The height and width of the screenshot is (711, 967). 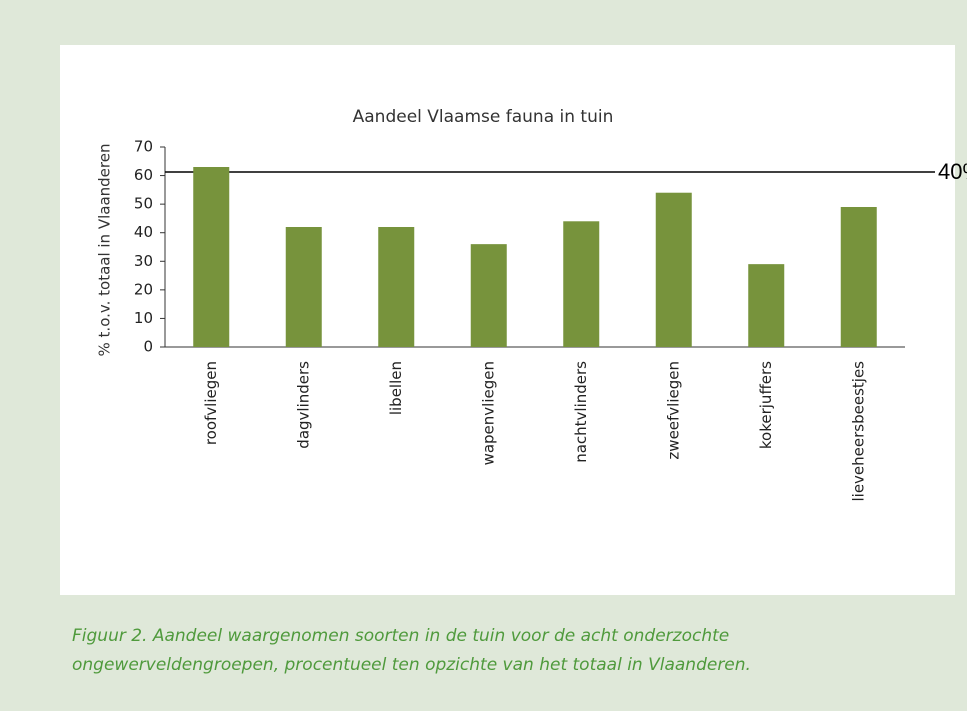 I want to click on y-tick-label: 50, so click(x=143, y=204).